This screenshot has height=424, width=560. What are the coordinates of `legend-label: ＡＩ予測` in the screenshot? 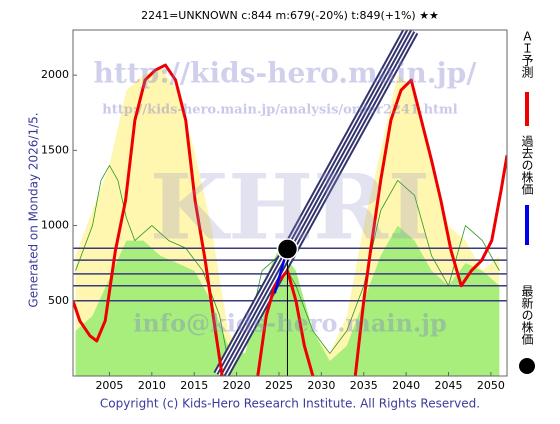 It's located at (527, 54).